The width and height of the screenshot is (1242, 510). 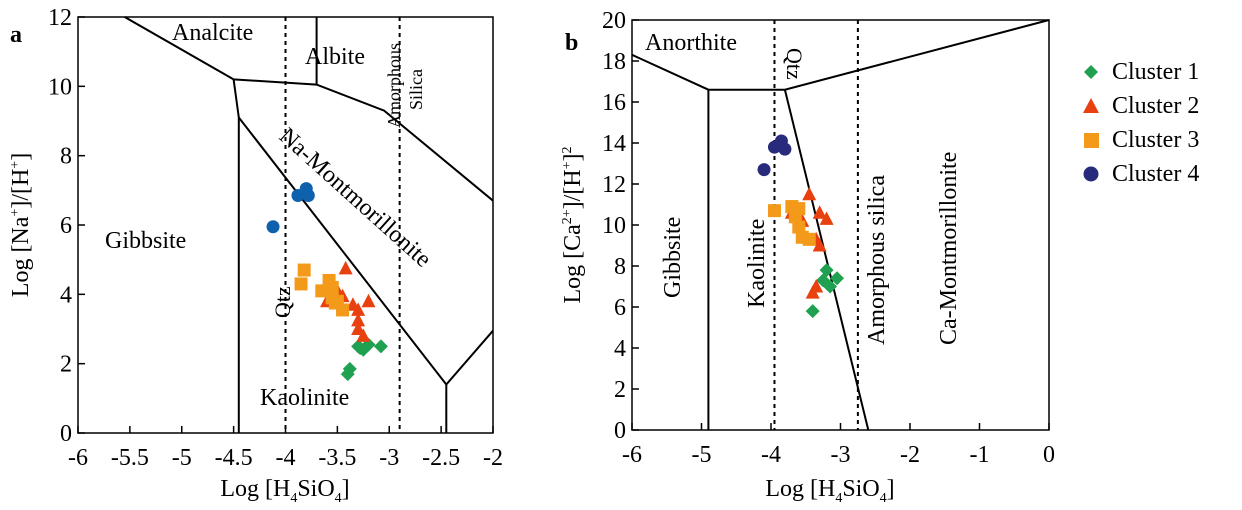 What do you see at coordinates (877, 260) in the screenshot?
I see `field-label-amorphous-silica-b: Amorphous silica` at bounding box center [877, 260].